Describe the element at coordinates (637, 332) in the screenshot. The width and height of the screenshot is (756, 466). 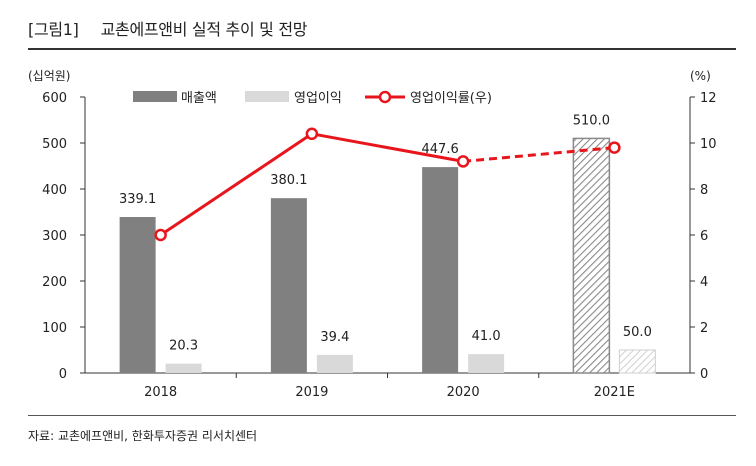
I see `op-income-data-label: 50.0` at that location.